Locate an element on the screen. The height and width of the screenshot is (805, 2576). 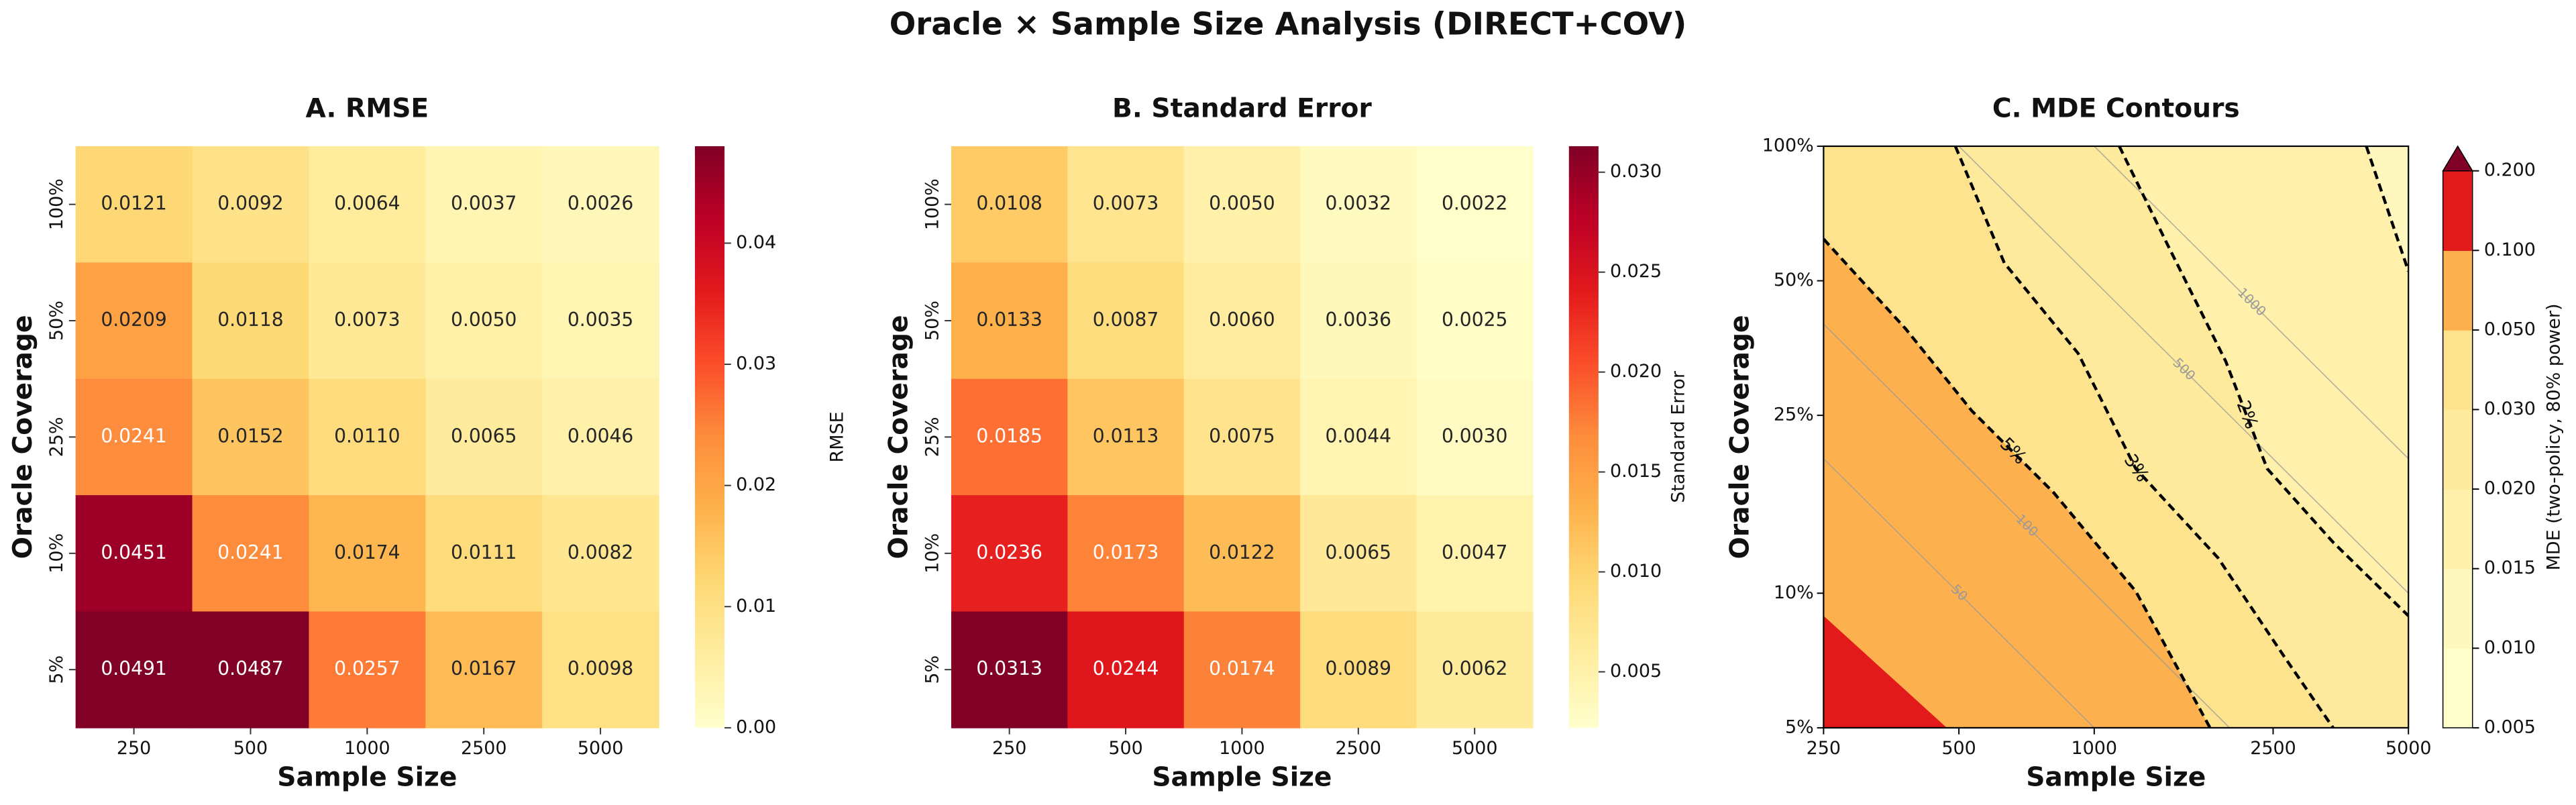
cell-value-label: 0.0064 is located at coordinates (367, 204).